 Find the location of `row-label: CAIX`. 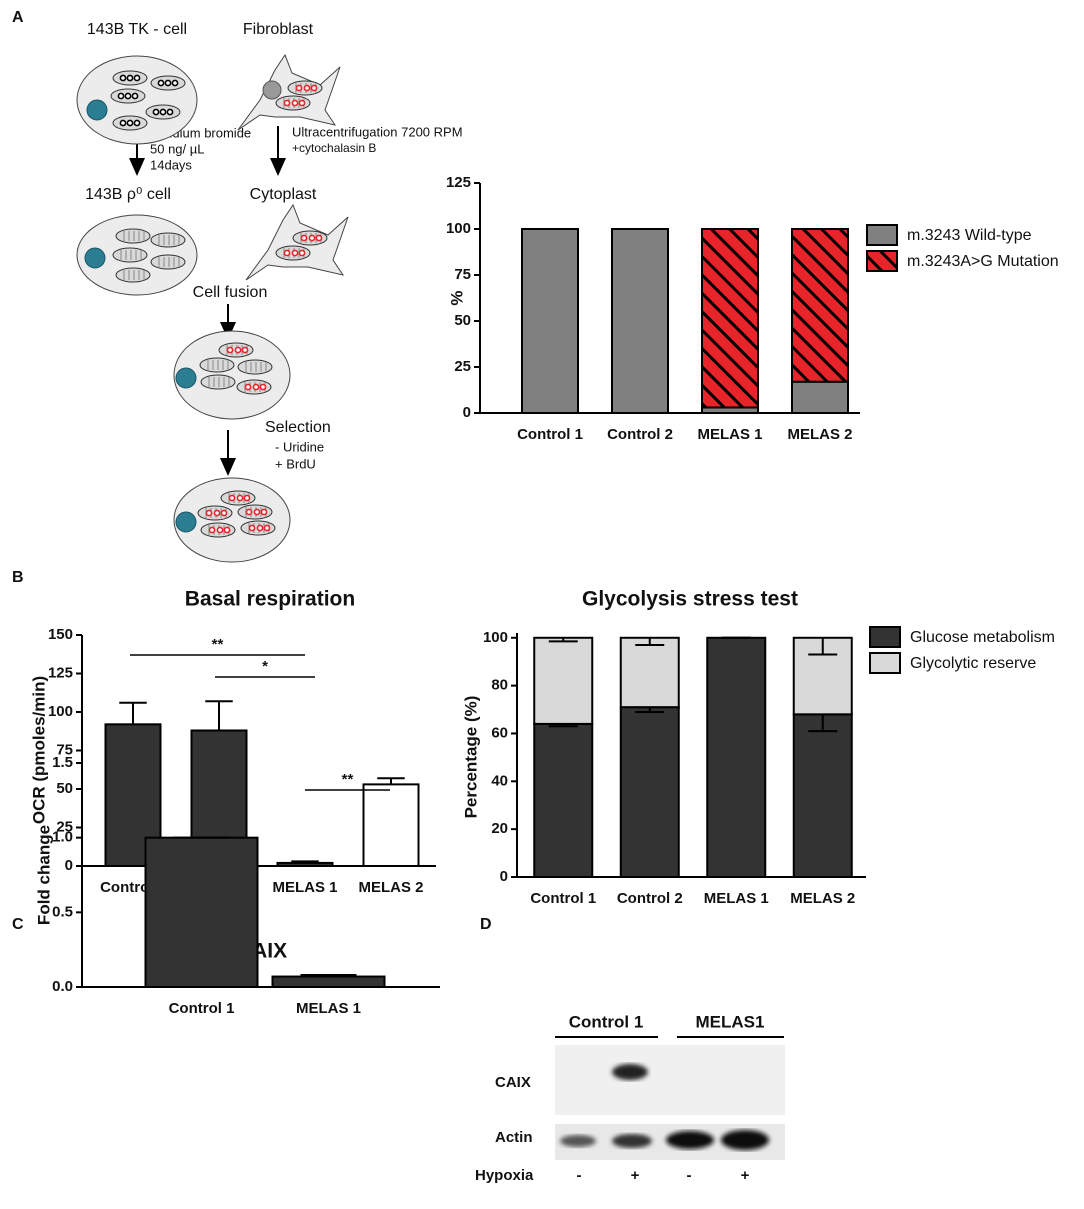

row-label: CAIX is located at coordinates (513, 1082).